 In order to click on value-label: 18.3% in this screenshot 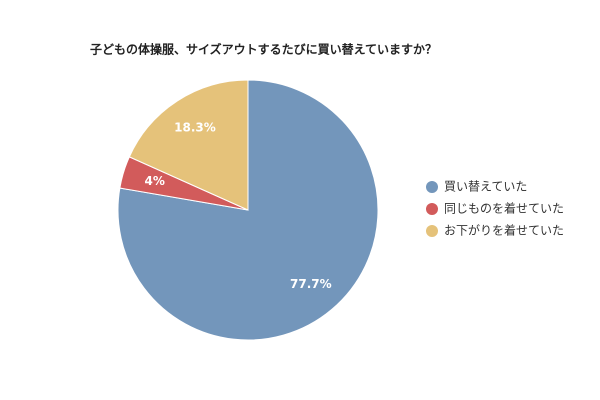, I will do `click(195, 128)`.